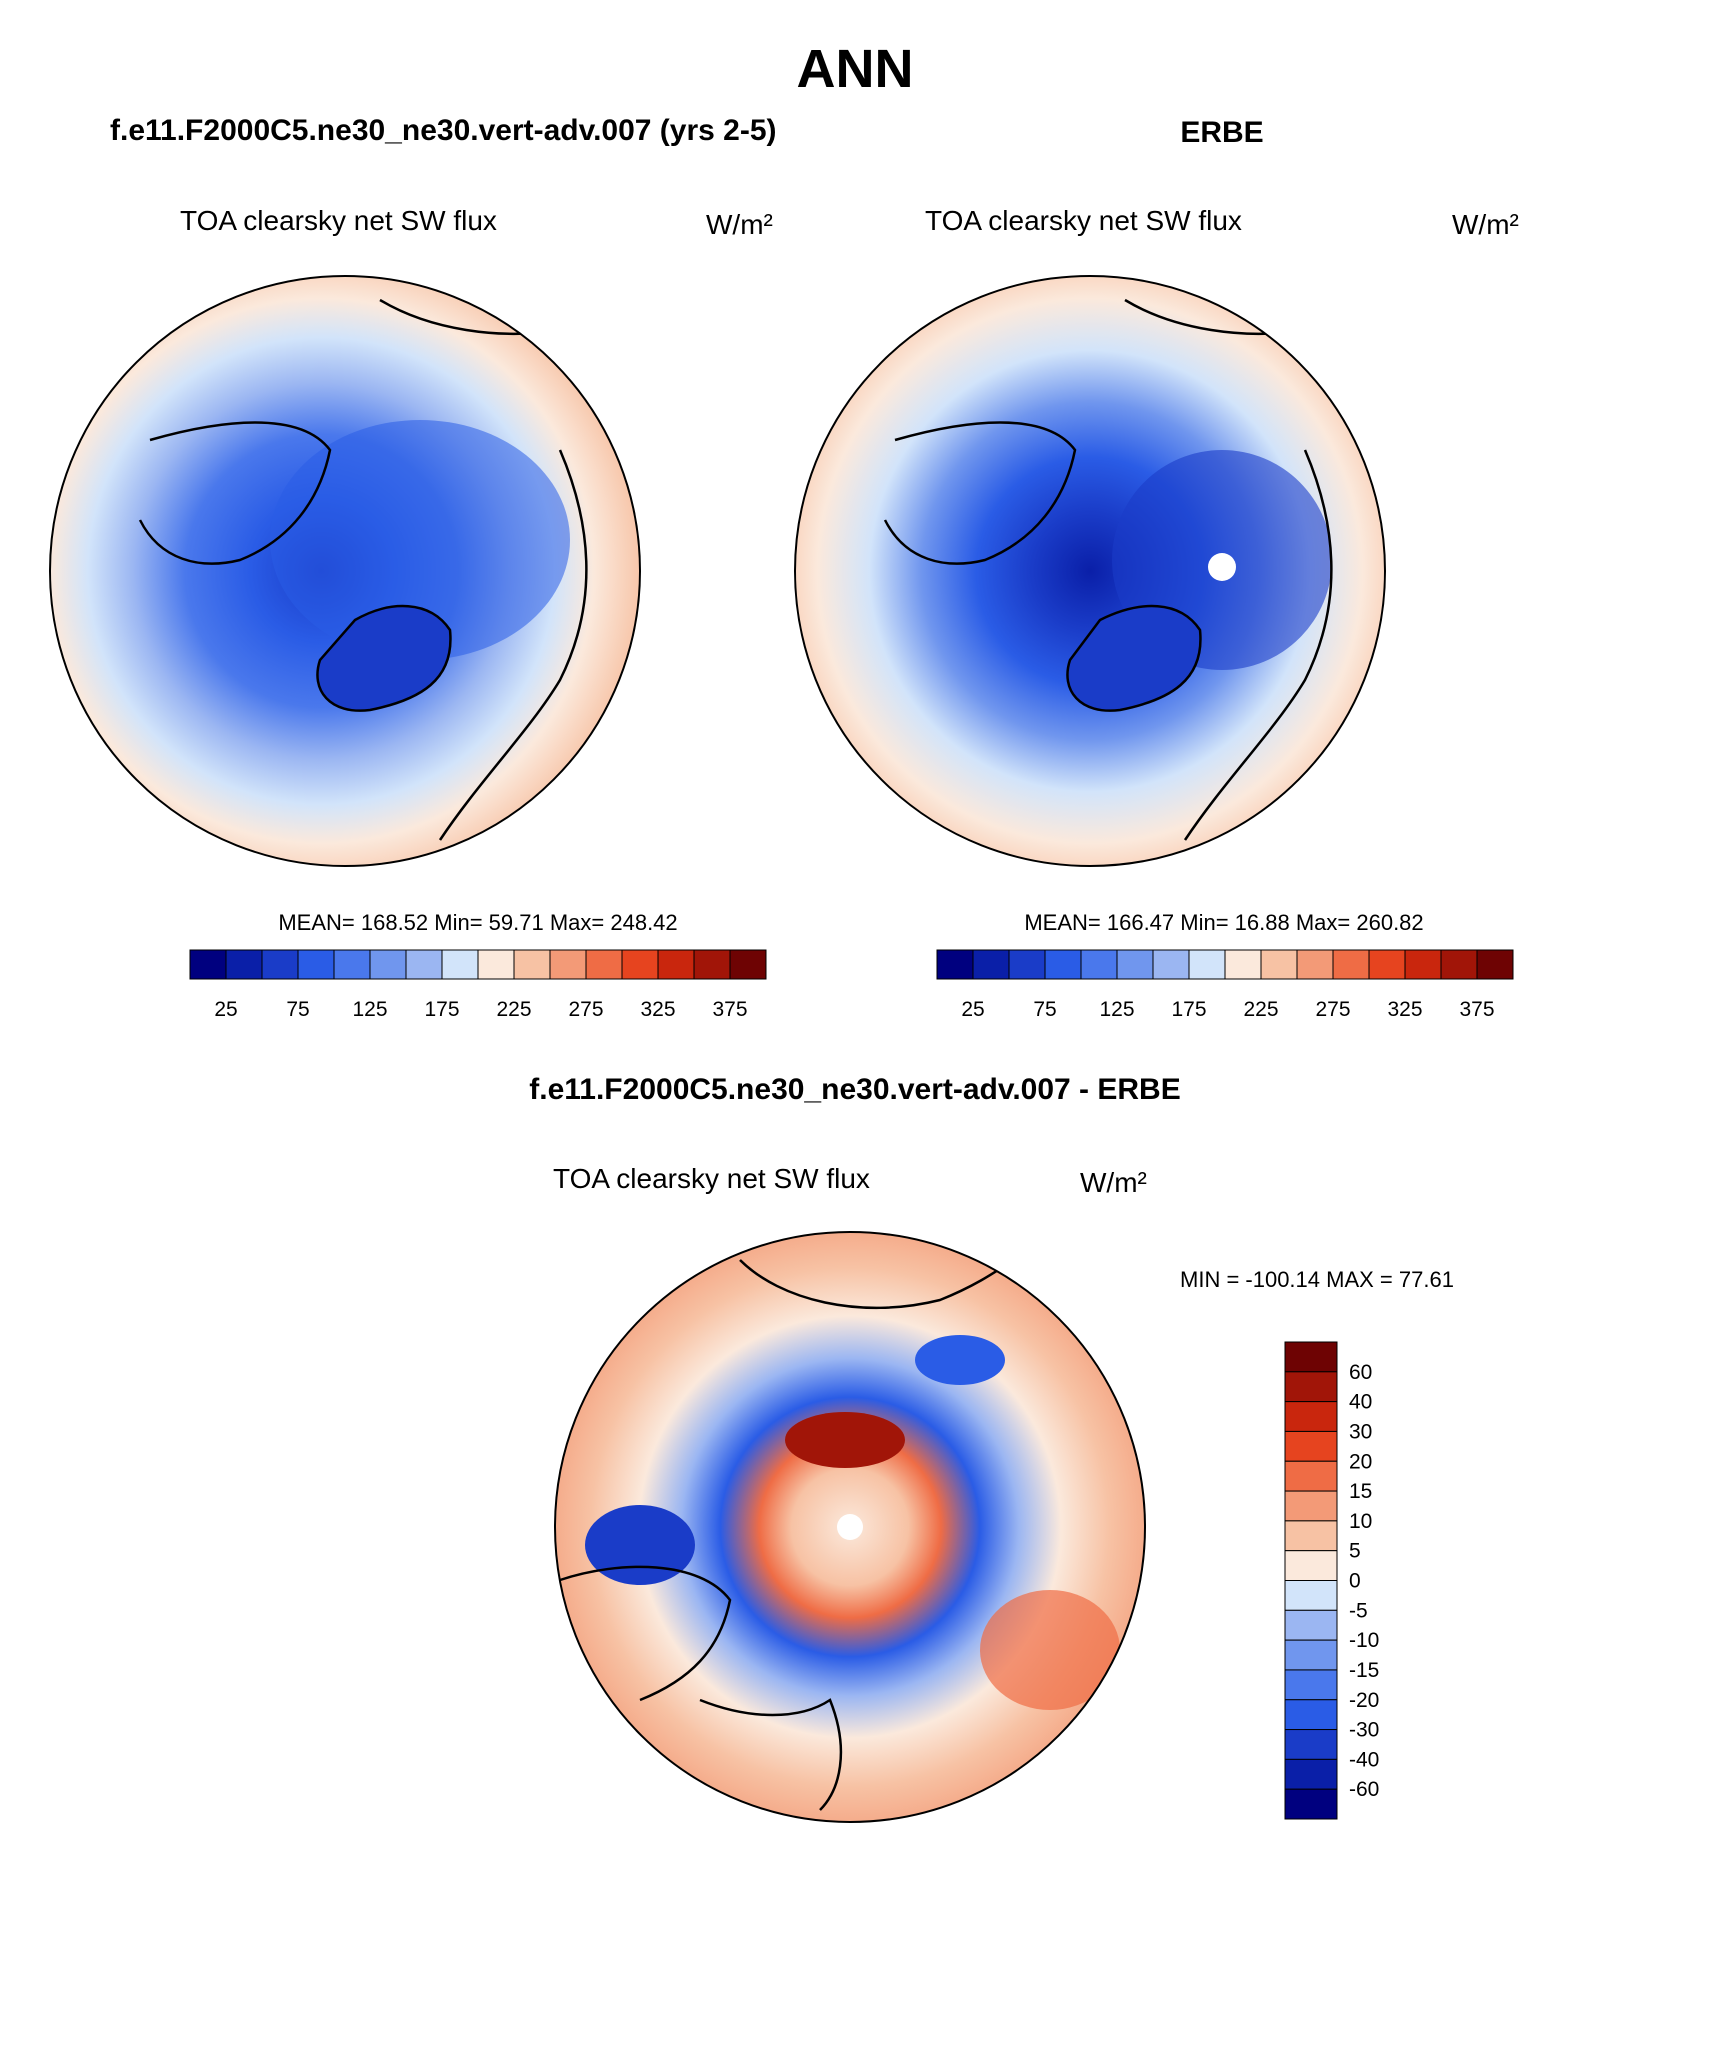 The image size is (1710, 2061). Describe the element at coordinates (1360, 1491) in the screenshot. I see `colorbar-tick-label: 15` at that location.